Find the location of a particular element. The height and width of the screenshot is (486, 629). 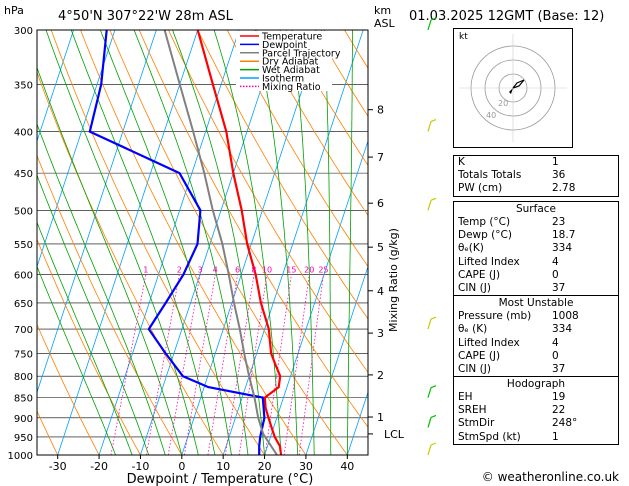

pressure-tick-label: 700 is located at coordinates (23, 330).